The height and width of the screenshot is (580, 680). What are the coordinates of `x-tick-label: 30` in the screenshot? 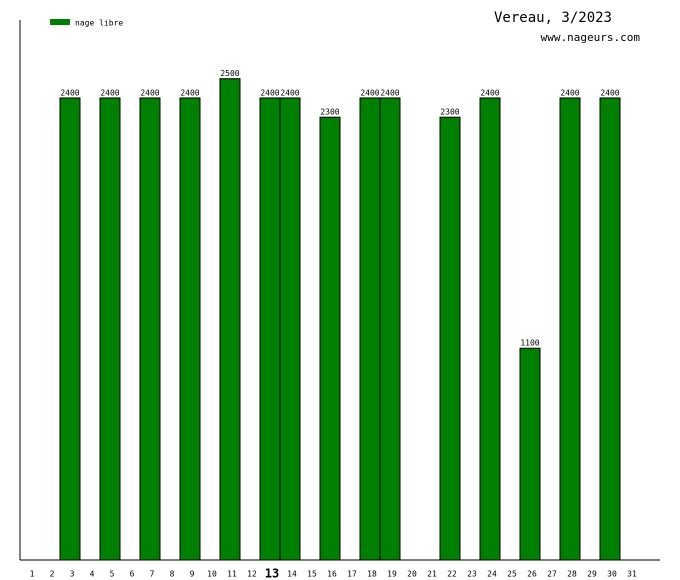 It's located at (612, 574).